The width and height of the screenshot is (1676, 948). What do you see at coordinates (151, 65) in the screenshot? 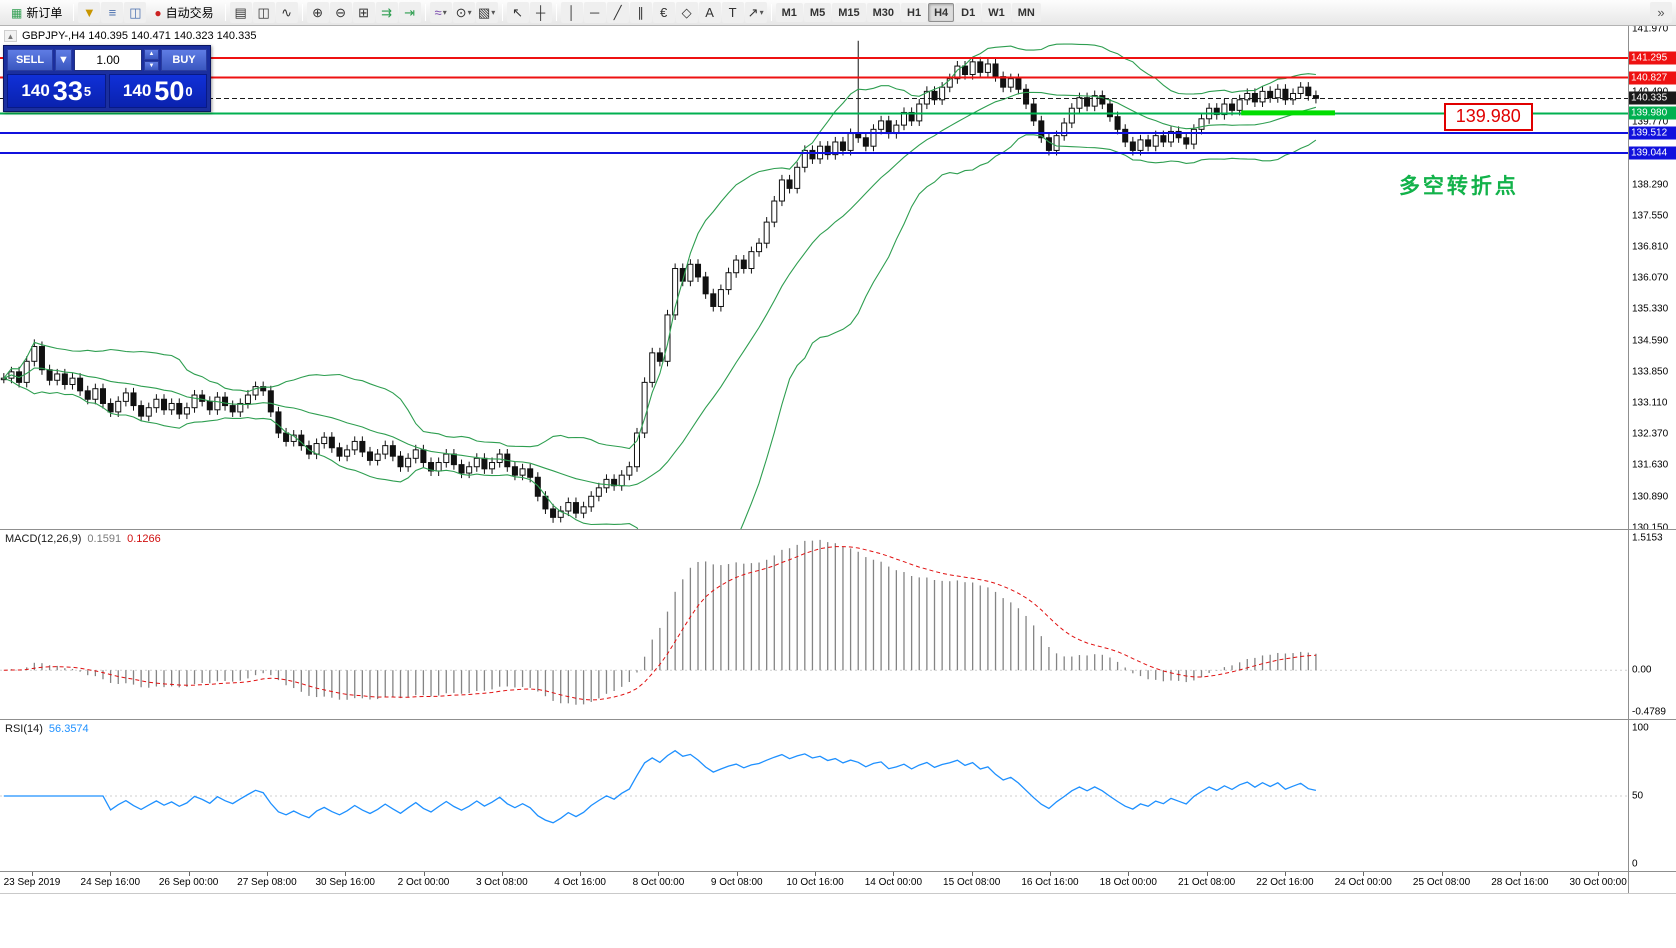
I see `volume-down-button: ▼` at bounding box center [151, 65].